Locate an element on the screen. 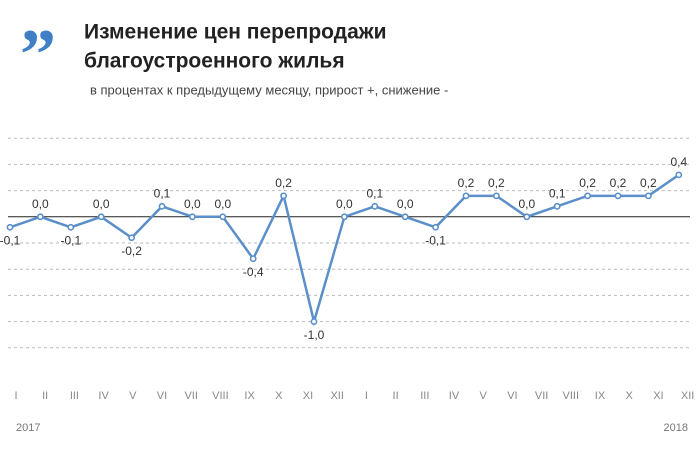 This screenshot has height=449, width=700. quote-icon: ” is located at coordinates (38, 55).